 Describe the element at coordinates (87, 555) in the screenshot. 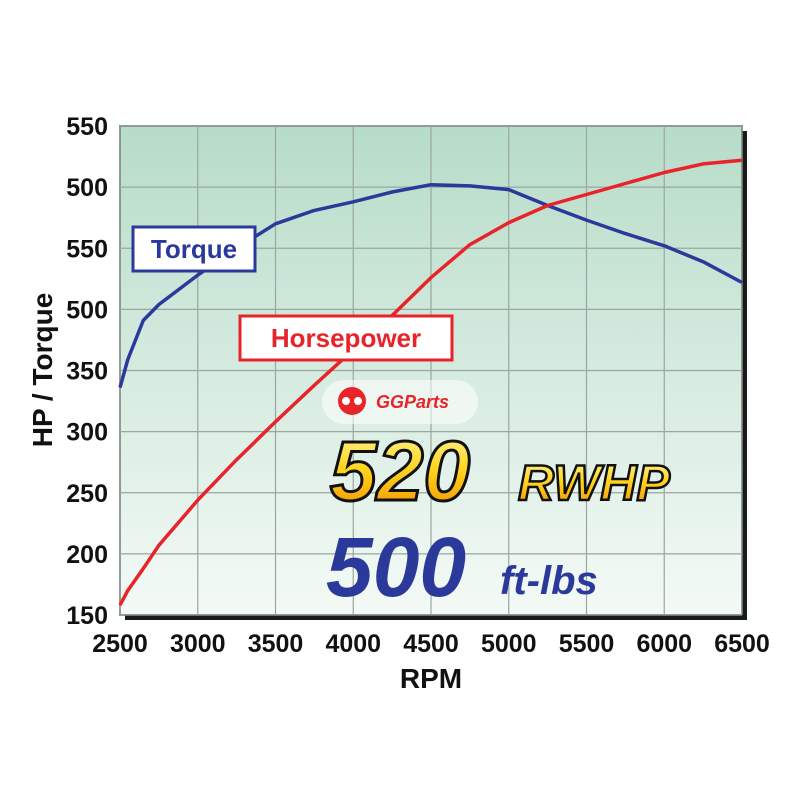

I see `y-tick-label: 200` at that location.